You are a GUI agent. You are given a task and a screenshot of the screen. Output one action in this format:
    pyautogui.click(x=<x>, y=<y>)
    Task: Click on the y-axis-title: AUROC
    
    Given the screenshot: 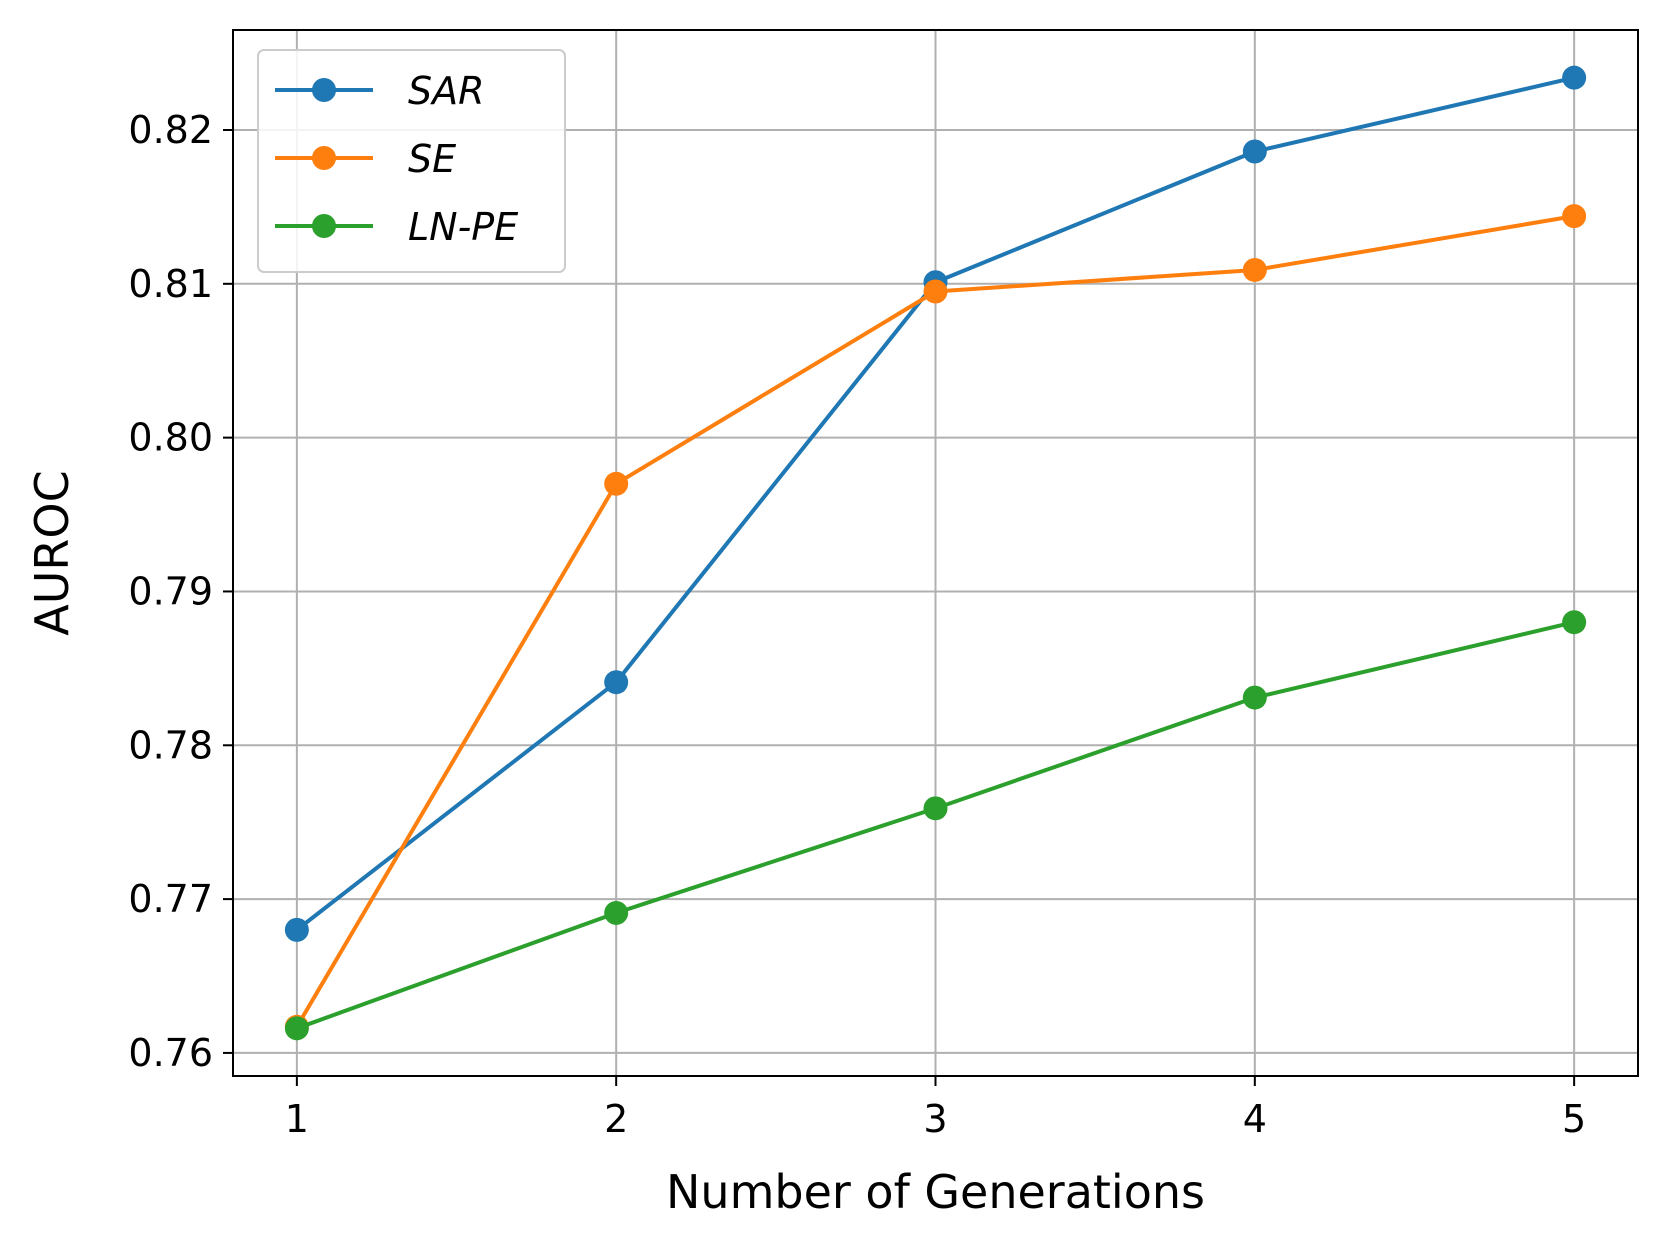 What is the action you would take?
    pyautogui.click(x=52, y=552)
    